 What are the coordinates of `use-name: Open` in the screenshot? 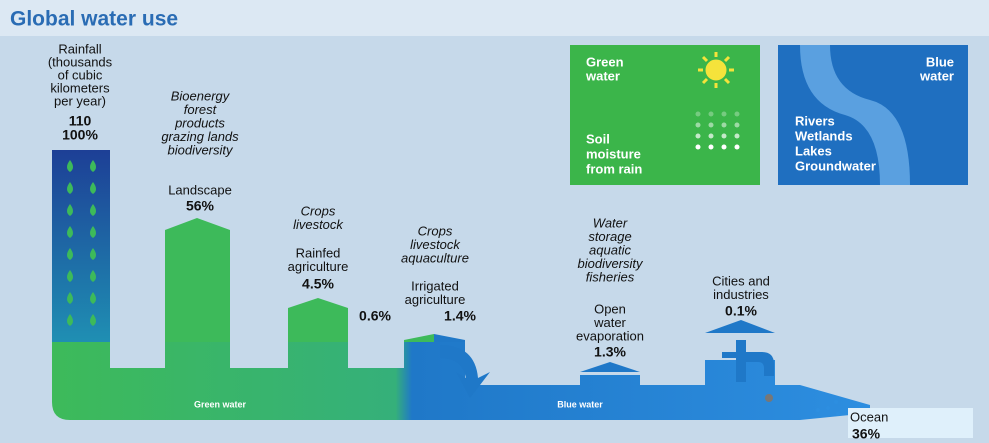 It's located at (610, 308).